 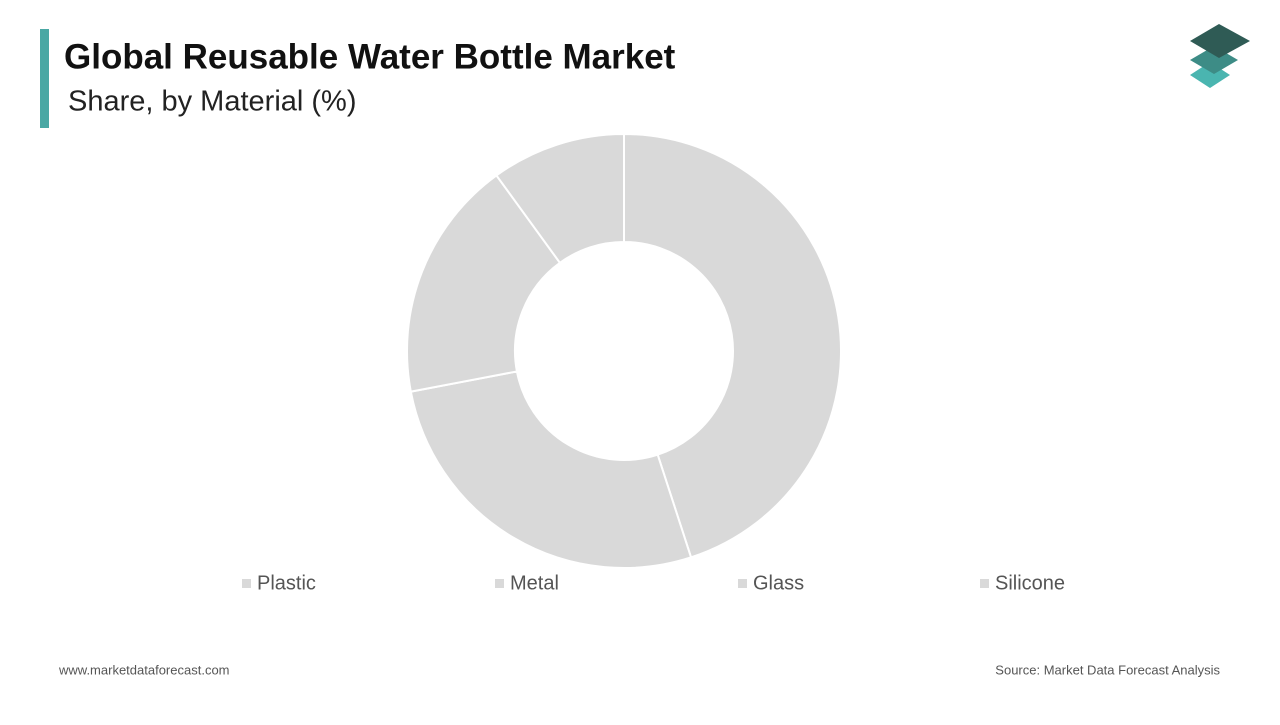 What do you see at coordinates (534, 583) in the screenshot?
I see `legend-label: Metal` at bounding box center [534, 583].